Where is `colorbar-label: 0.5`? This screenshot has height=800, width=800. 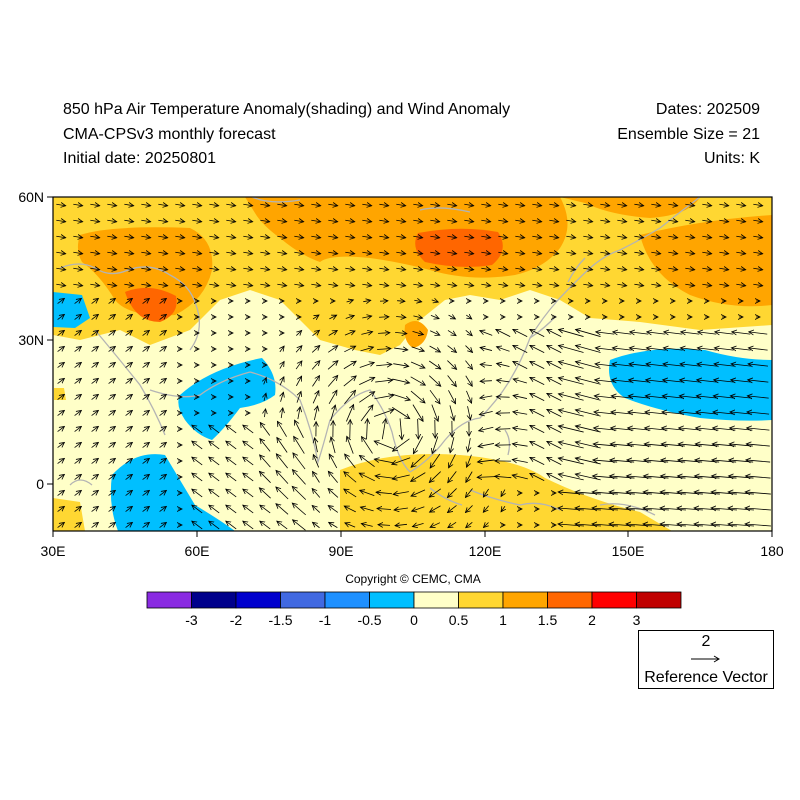
colorbar-label: 0.5 is located at coordinates (458, 620).